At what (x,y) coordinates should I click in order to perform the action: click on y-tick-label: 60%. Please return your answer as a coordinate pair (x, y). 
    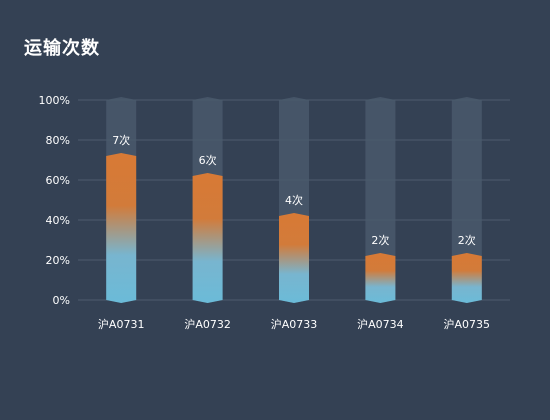
    Looking at the image, I should click on (58, 180).